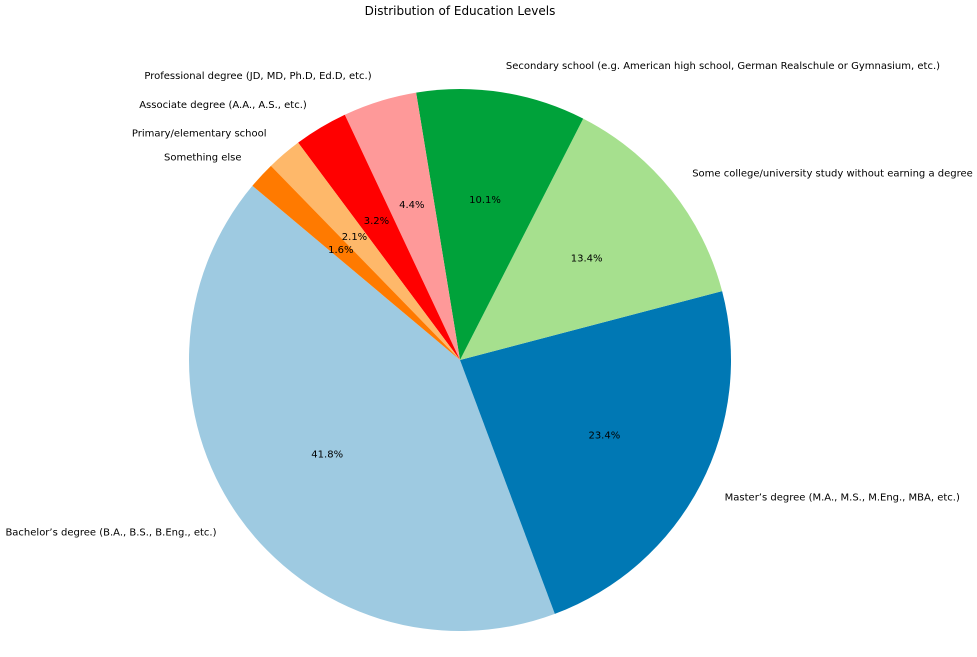 This screenshot has width=977, height=657. Describe the element at coordinates (376, 221) in the screenshot. I see `slice-percent-label: 3.2%` at that location.